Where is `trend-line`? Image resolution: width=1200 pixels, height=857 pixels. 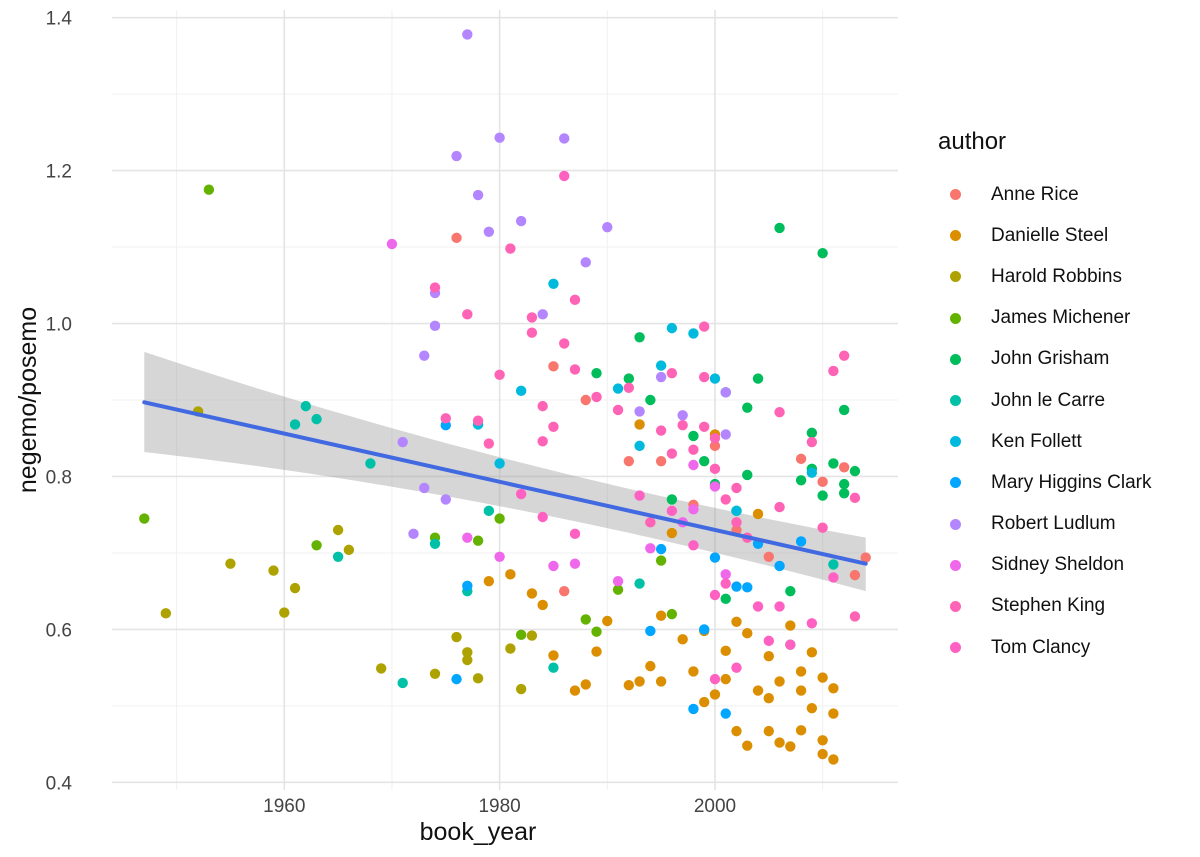 trend-line is located at coordinates (505, 483).